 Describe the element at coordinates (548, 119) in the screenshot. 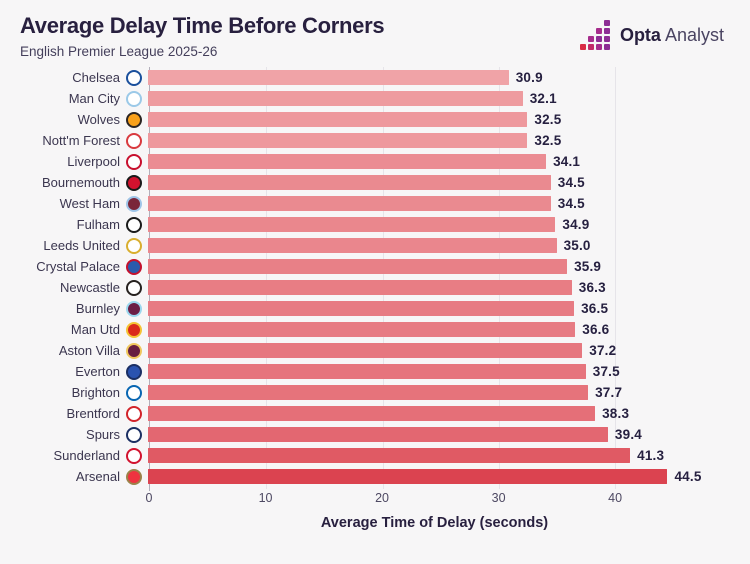

I see `bar-value-label: 32.5` at that location.